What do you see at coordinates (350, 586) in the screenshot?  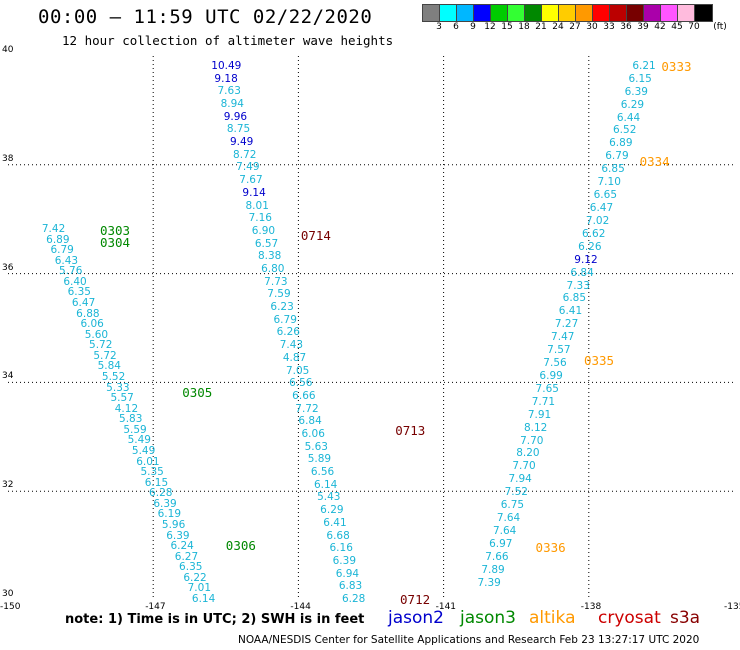 I see `swh-value: 6.83` at bounding box center [350, 586].